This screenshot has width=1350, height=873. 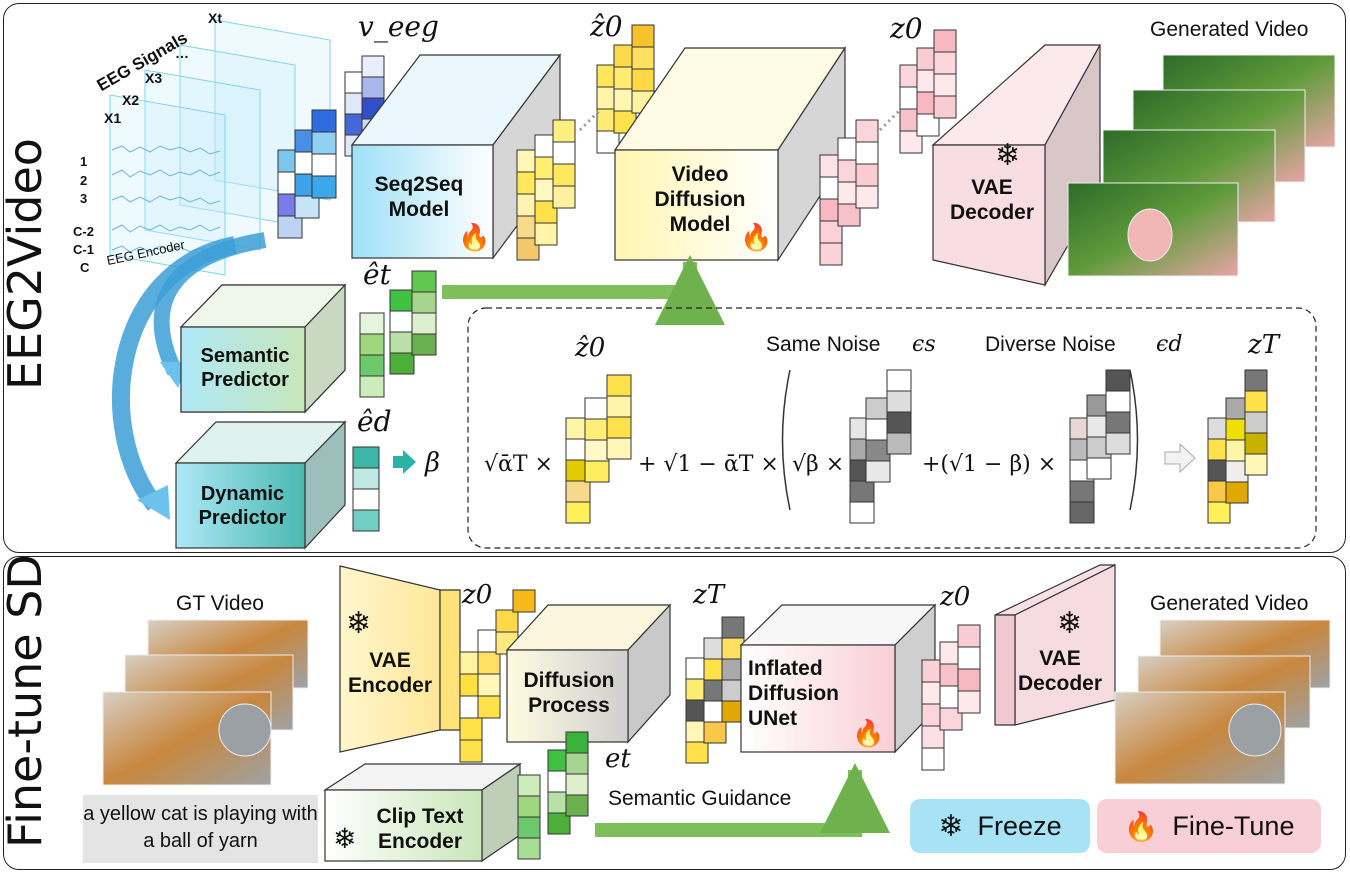 I want to click on beta-arrow, so click(x=404, y=462).